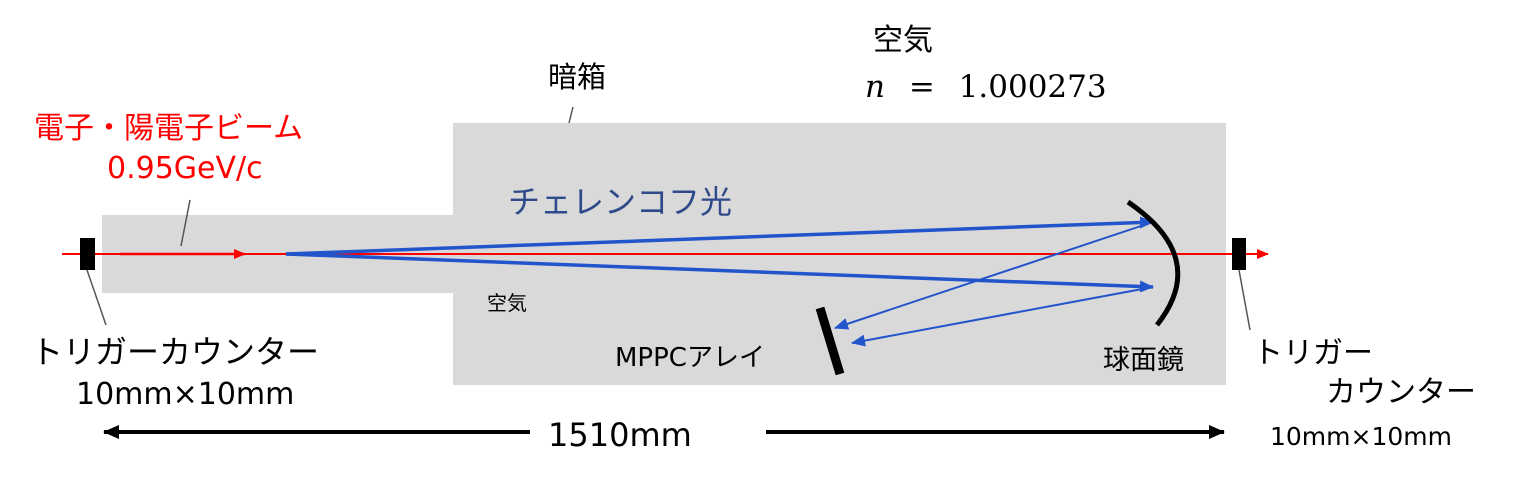 This screenshot has width=1514, height=485. Describe the element at coordinates (87, 254) in the screenshot. I see `trigger-counter-left-block` at that location.